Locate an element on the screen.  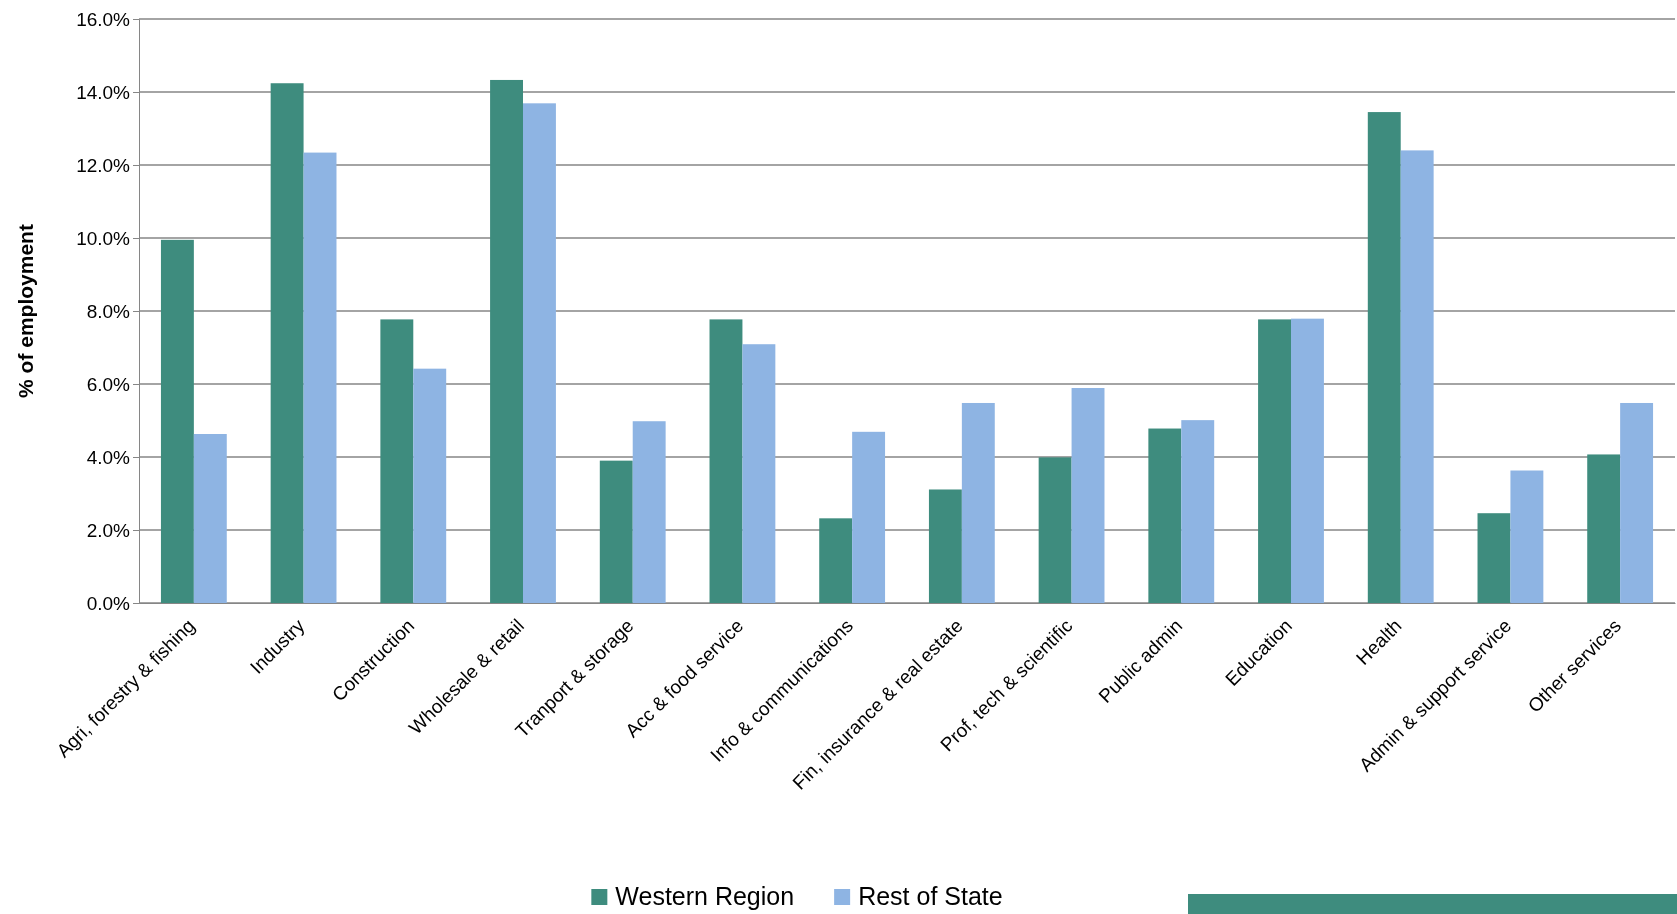
y-tick-label: 16.0% is located at coordinates (103, 19).